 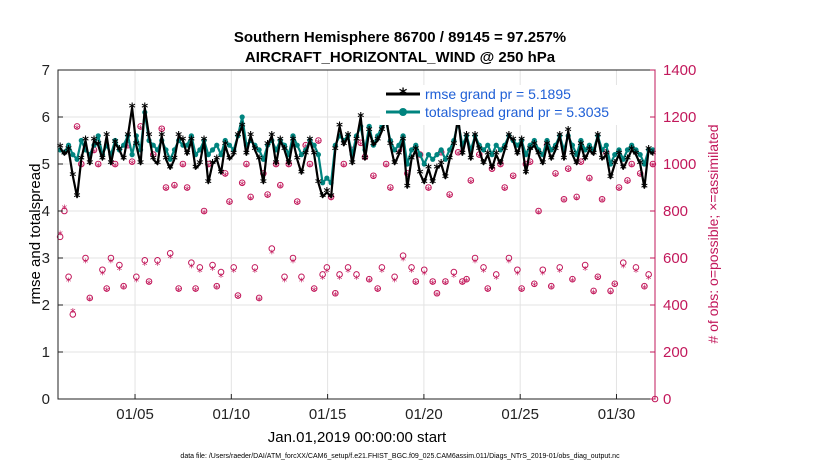 I want to click on rmse-line, so click(x=356, y=152).